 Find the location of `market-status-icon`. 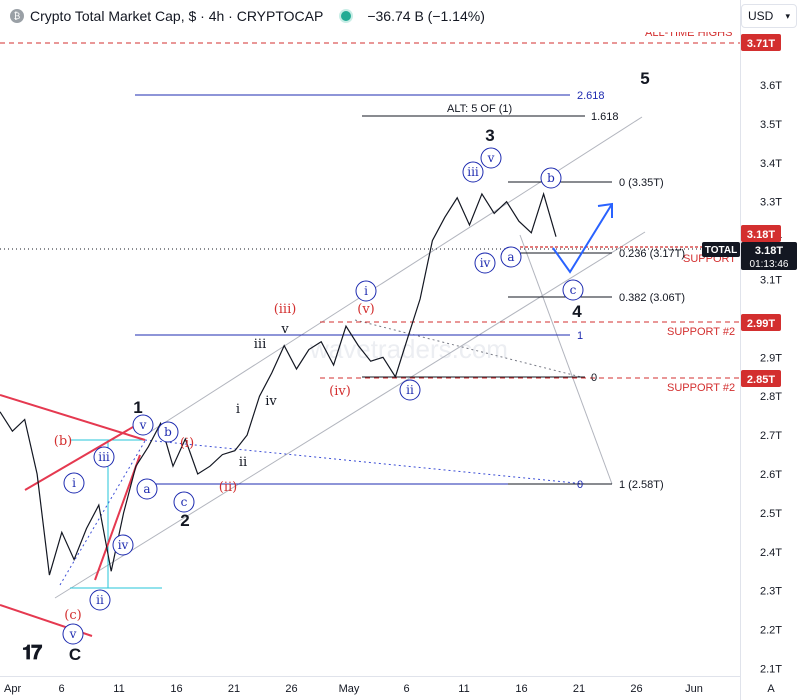

market-status-icon is located at coordinates (346, 16).